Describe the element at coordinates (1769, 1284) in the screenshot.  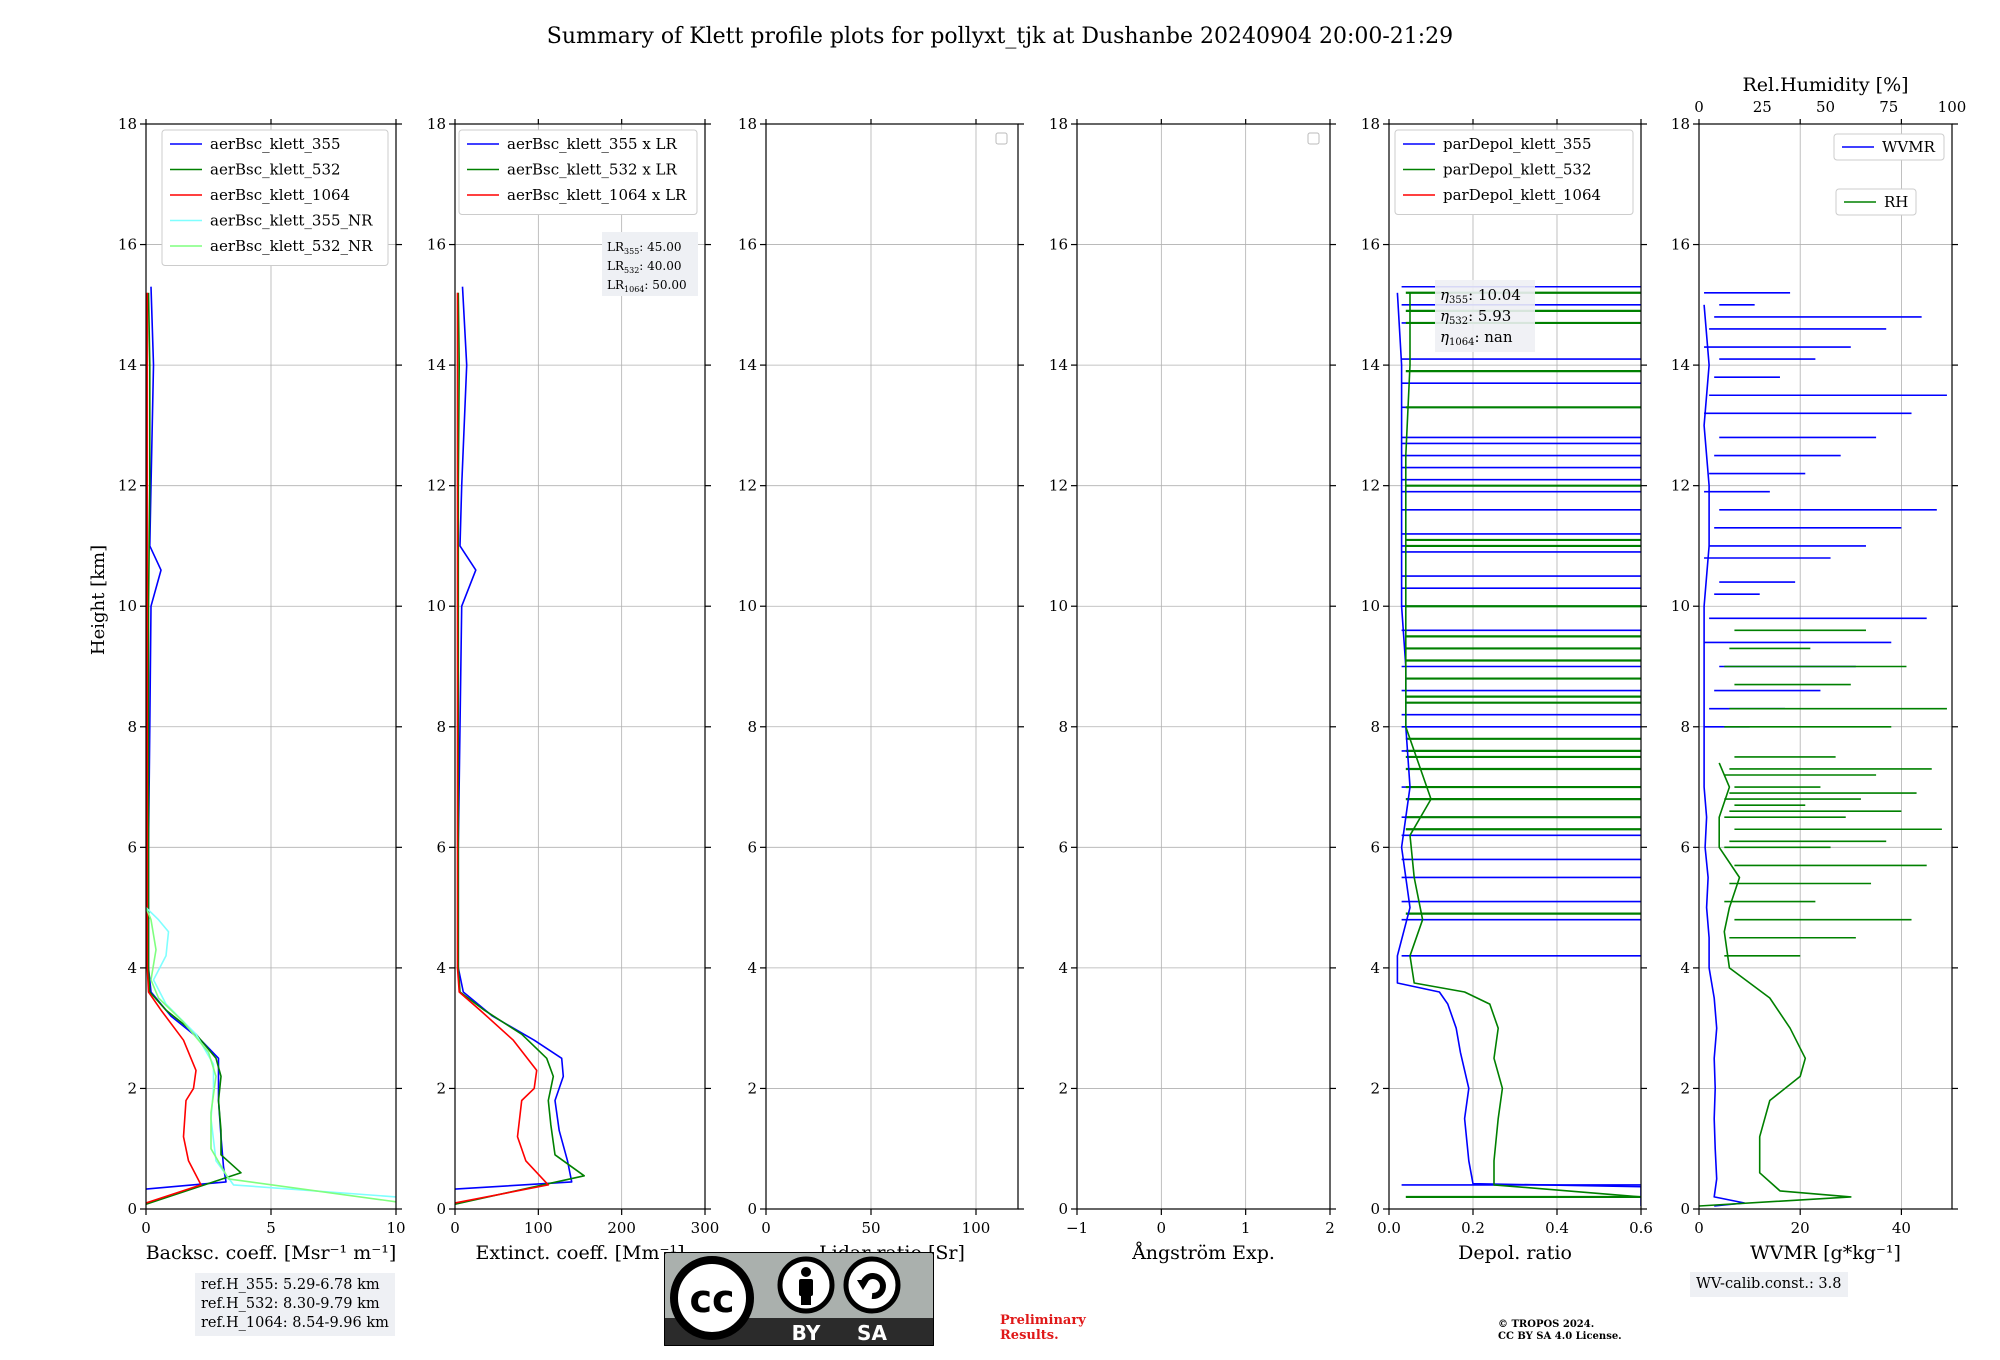
I see `wv-calibration-box: WV-calib.const.: 3.8` at that location.